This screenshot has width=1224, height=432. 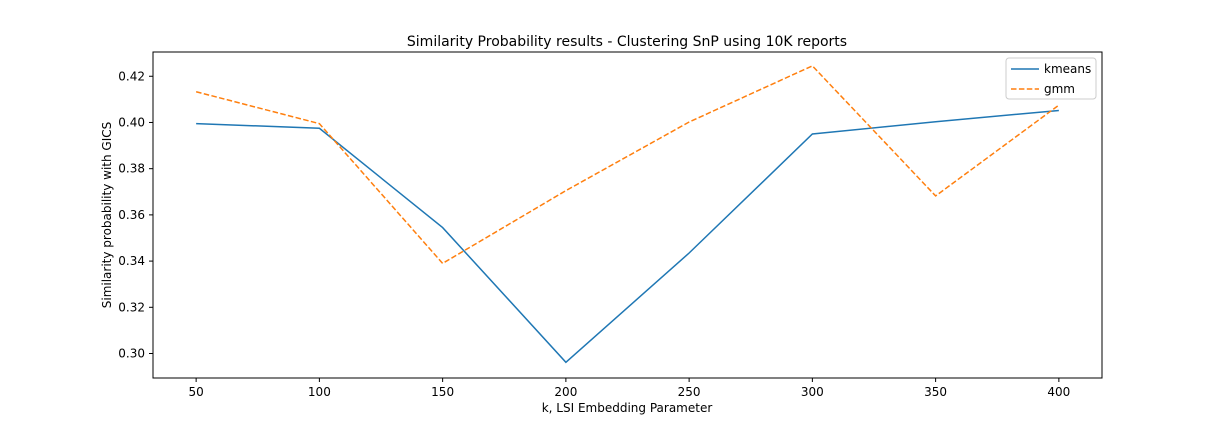 I want to click on y-tick-label: 0.30, so click(x=131, y=354).